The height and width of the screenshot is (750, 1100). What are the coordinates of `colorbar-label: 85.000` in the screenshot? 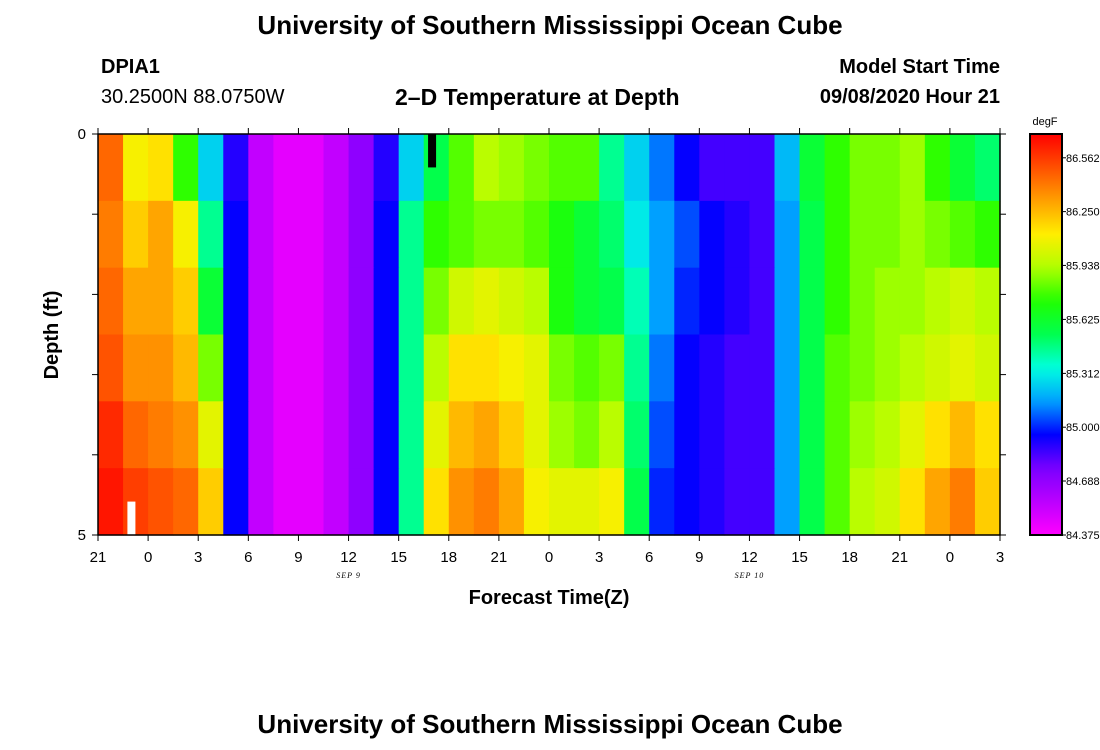 It's located at (1083, 428).